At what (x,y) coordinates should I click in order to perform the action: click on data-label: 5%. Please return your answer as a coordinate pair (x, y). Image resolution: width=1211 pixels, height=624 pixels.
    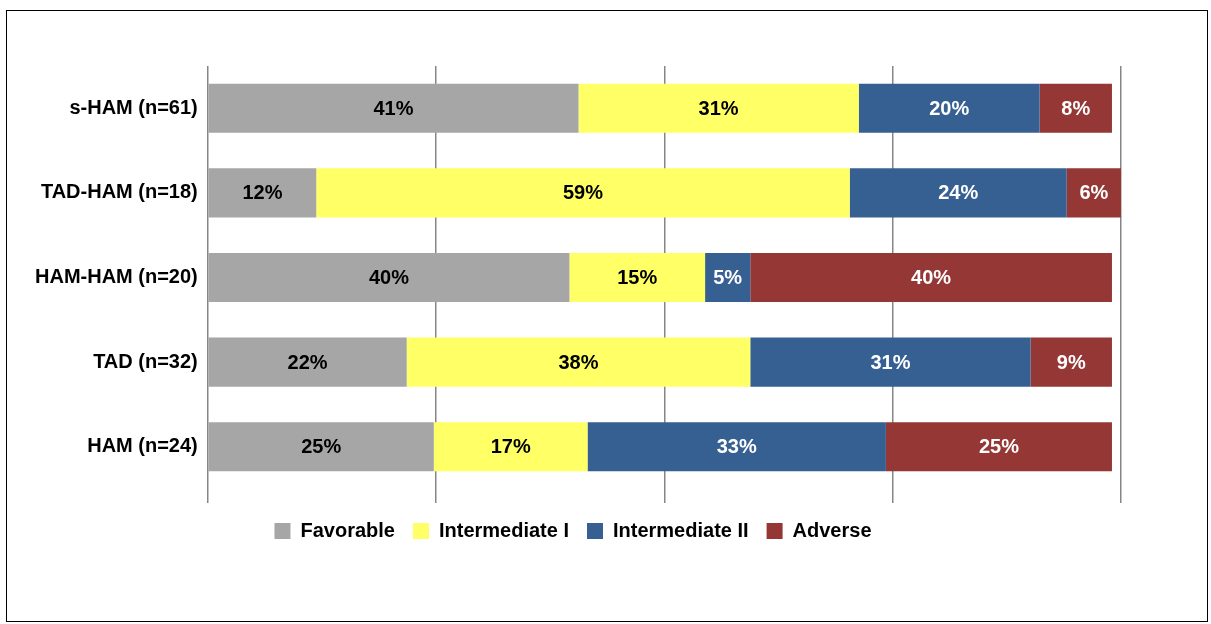
    Looking at the image, I should click on (728, 277).